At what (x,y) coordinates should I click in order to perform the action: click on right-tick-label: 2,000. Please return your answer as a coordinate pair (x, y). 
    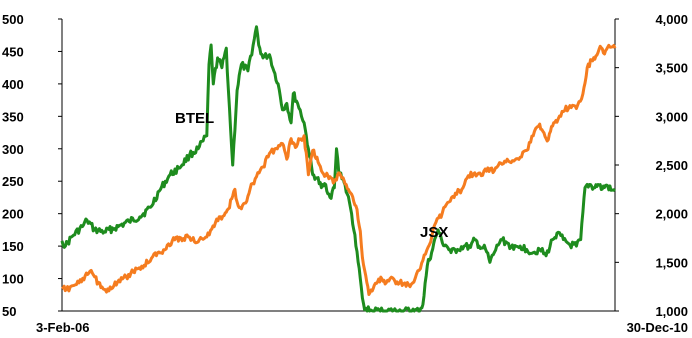
    Looking at the image, I should click on (671, 214).